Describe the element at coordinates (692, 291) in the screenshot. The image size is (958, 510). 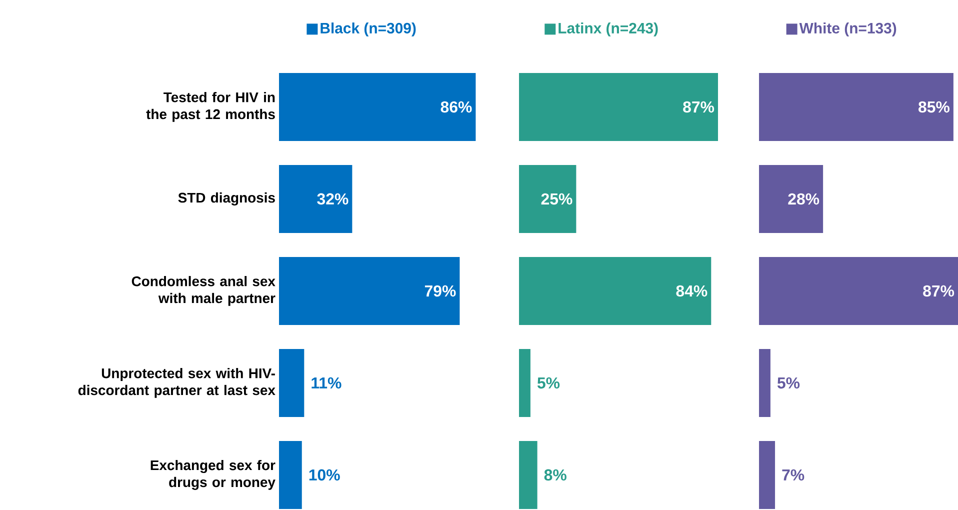
I see `data-label: 84%` at that location.